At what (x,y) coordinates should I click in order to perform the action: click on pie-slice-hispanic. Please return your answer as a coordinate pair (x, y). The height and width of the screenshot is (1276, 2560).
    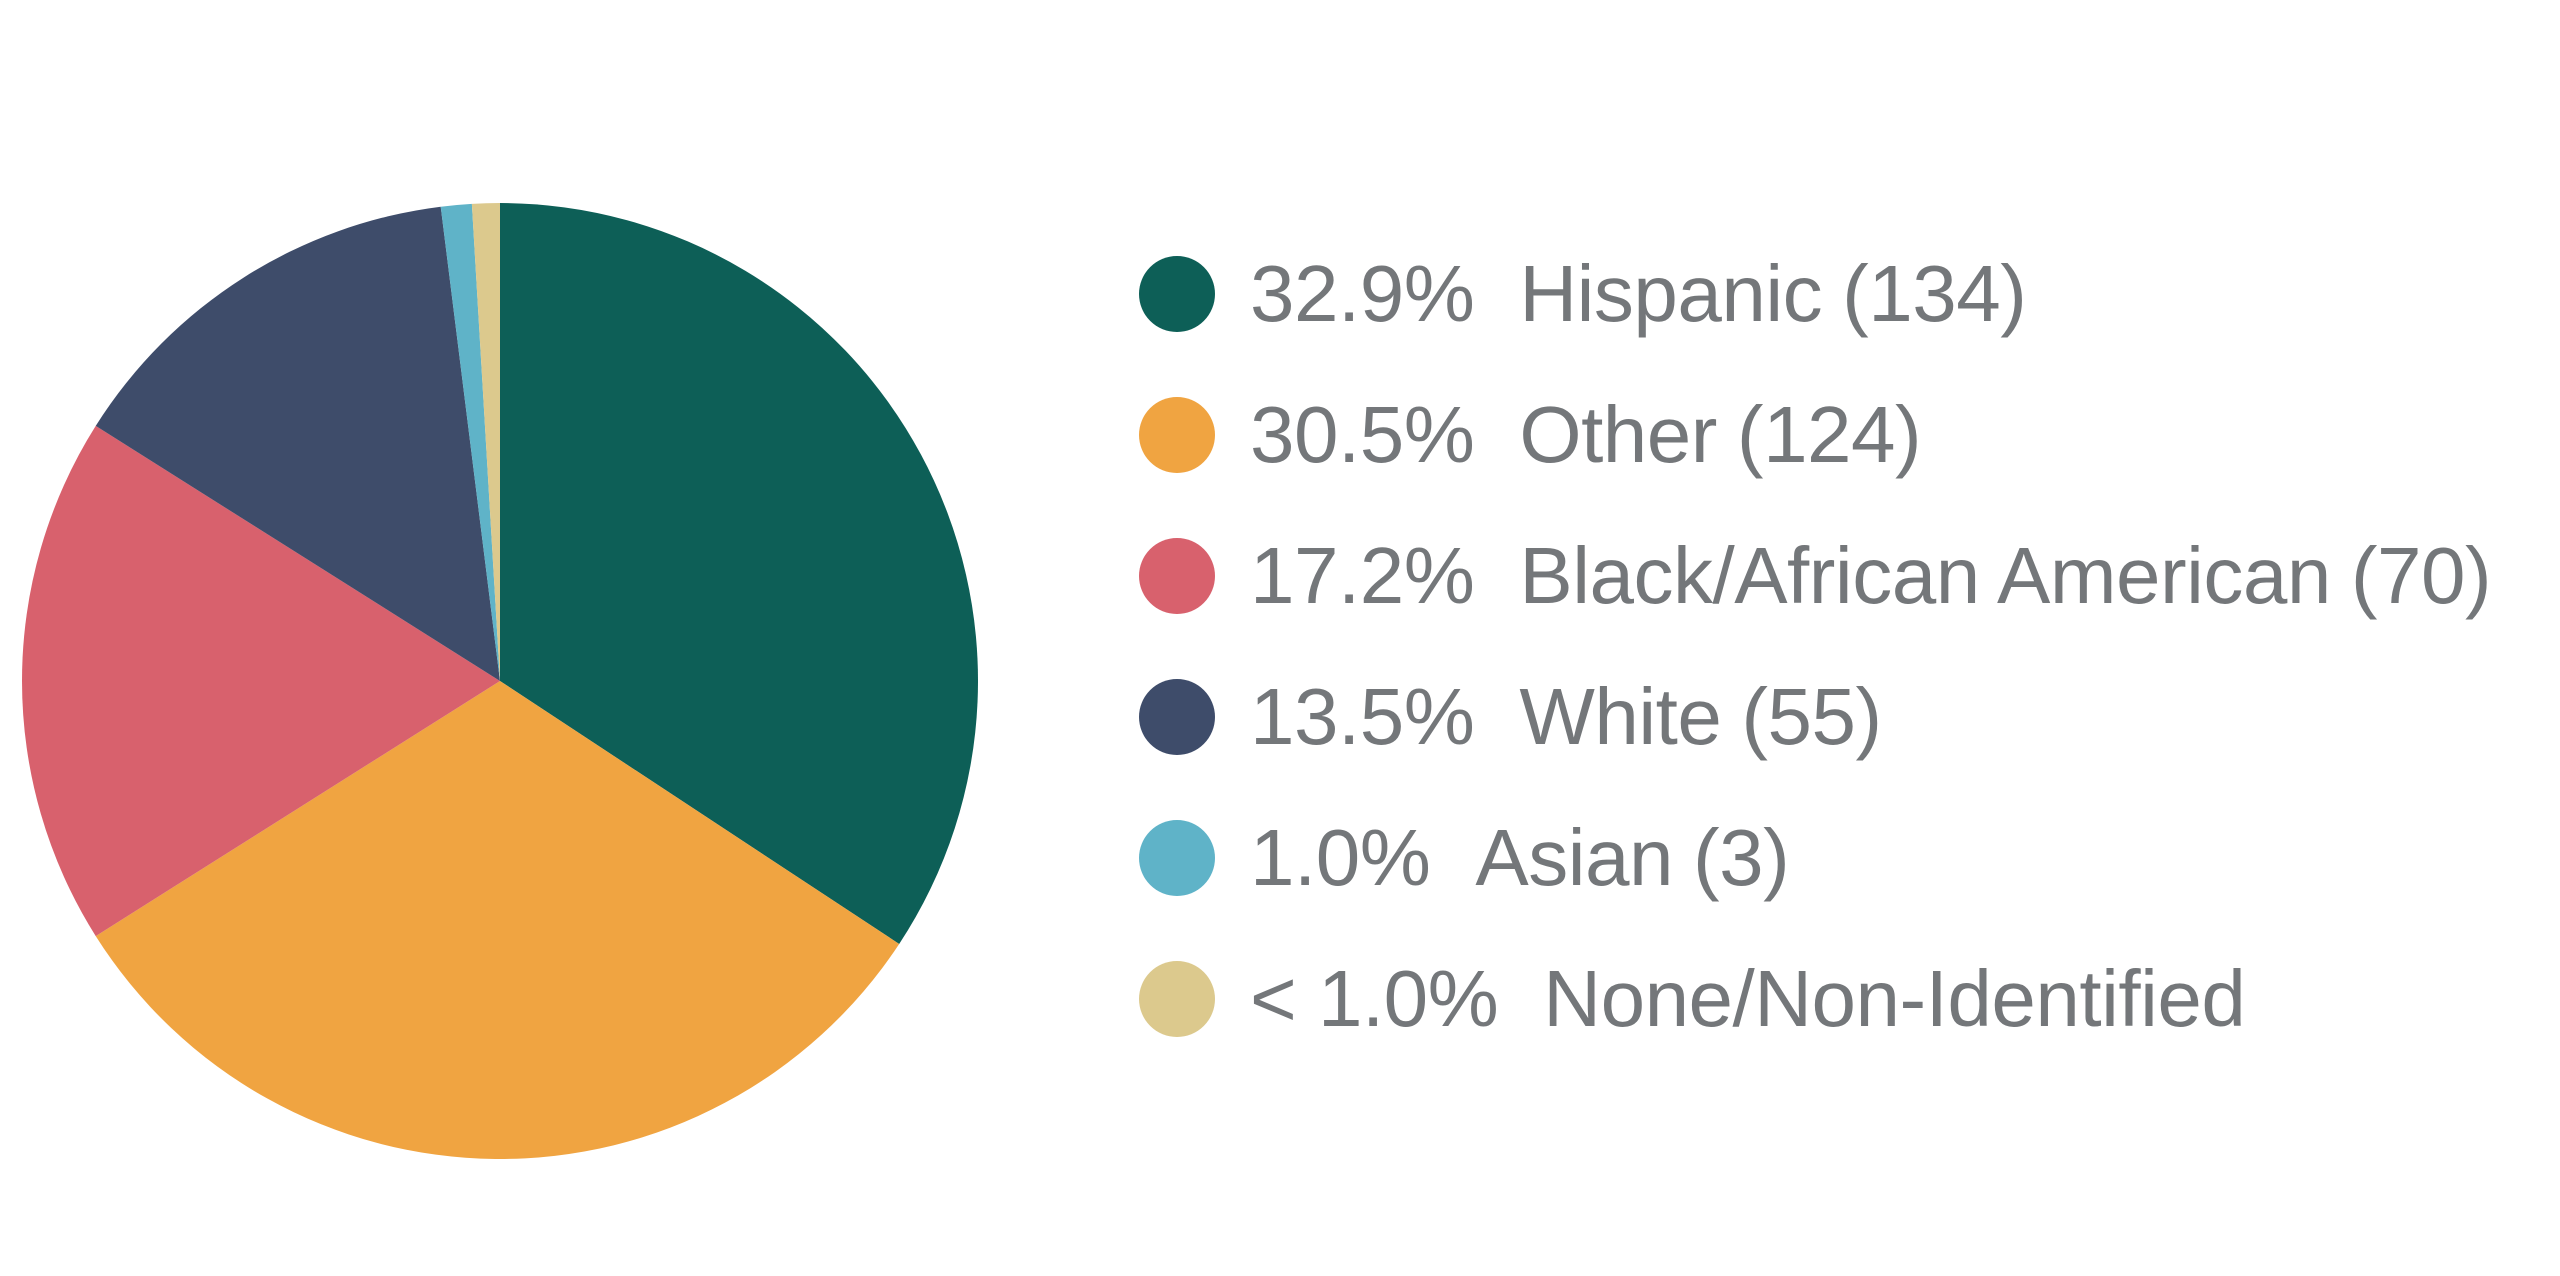
    Looking at the image, I should click on (739, 573).